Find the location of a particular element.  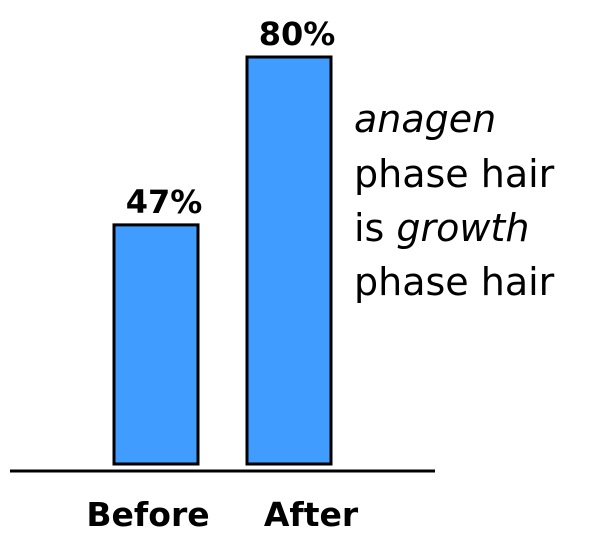

annotation-part: anagen is located at coordinates (425, 119).